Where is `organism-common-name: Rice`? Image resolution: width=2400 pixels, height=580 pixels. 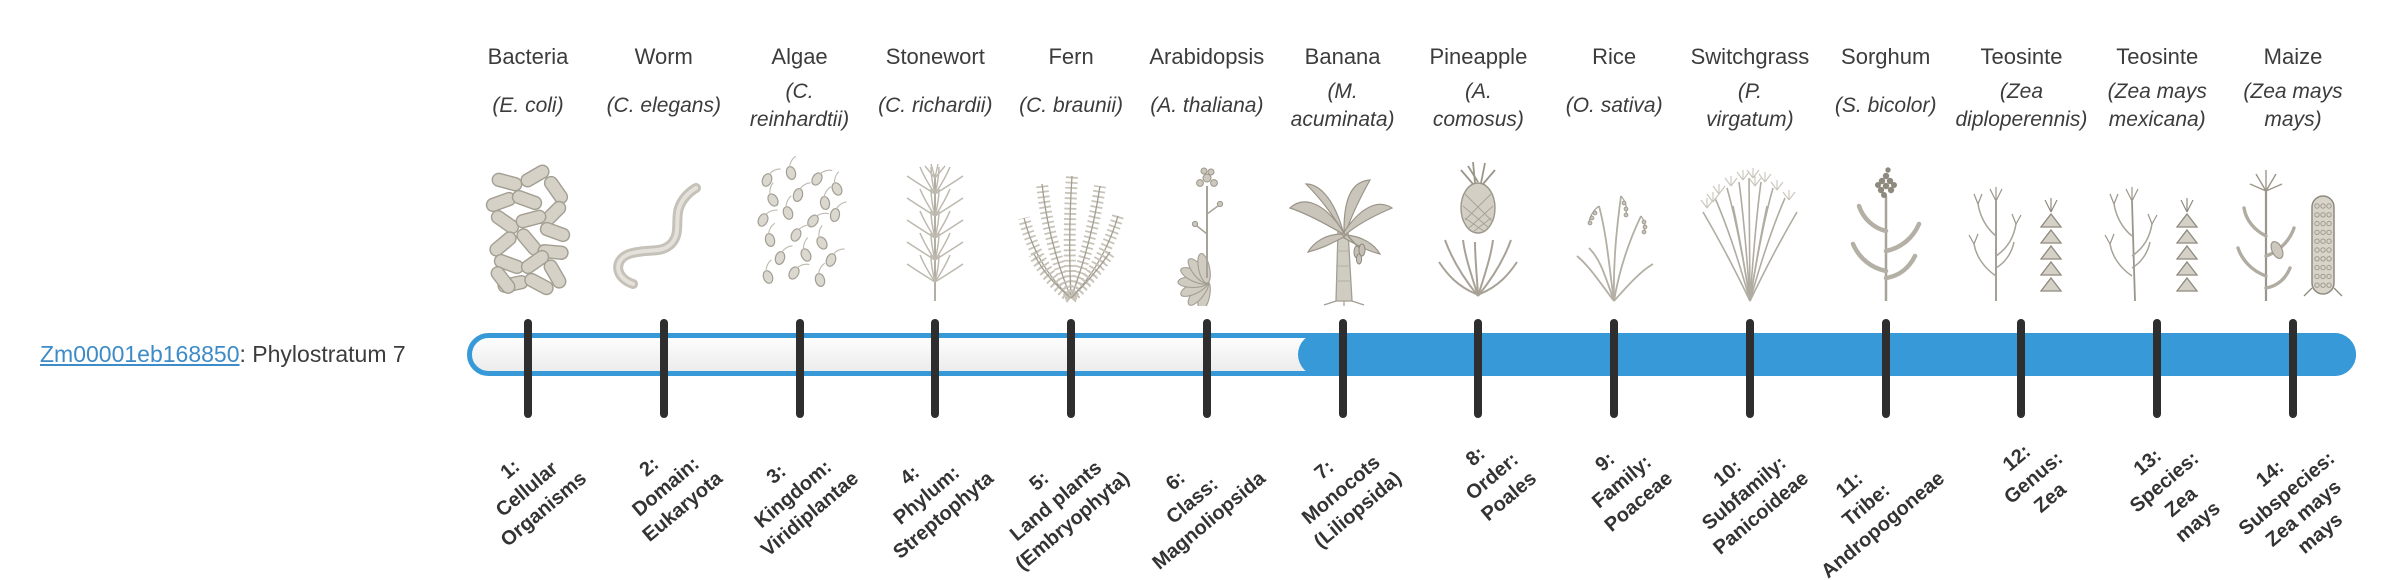 organism-common-name: Rice is located at coordinates (1614, 56).